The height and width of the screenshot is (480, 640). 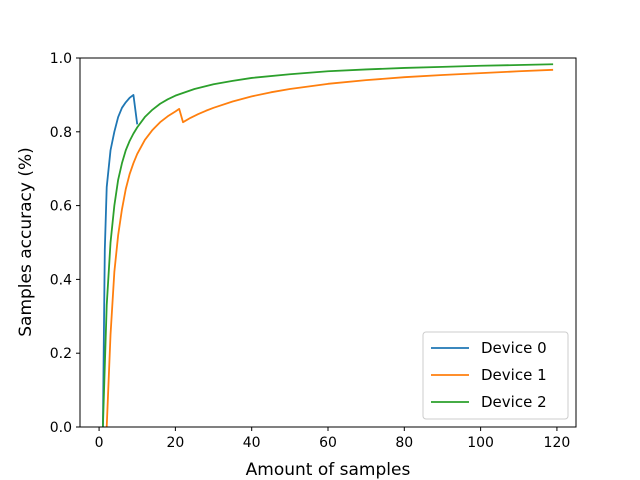 What do you see at coordinates (61, 59) in the screenshot?
I see `y-tick-label: 1.0` at bounding box center [61, 59].